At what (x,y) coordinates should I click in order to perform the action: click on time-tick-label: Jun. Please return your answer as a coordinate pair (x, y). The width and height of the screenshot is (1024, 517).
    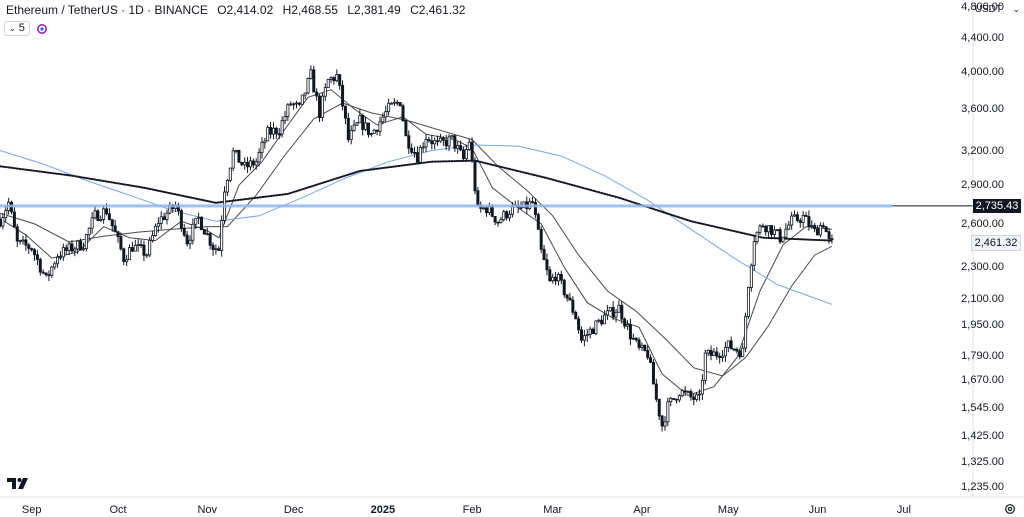
    Looking at the image, I should click on (817, 510).